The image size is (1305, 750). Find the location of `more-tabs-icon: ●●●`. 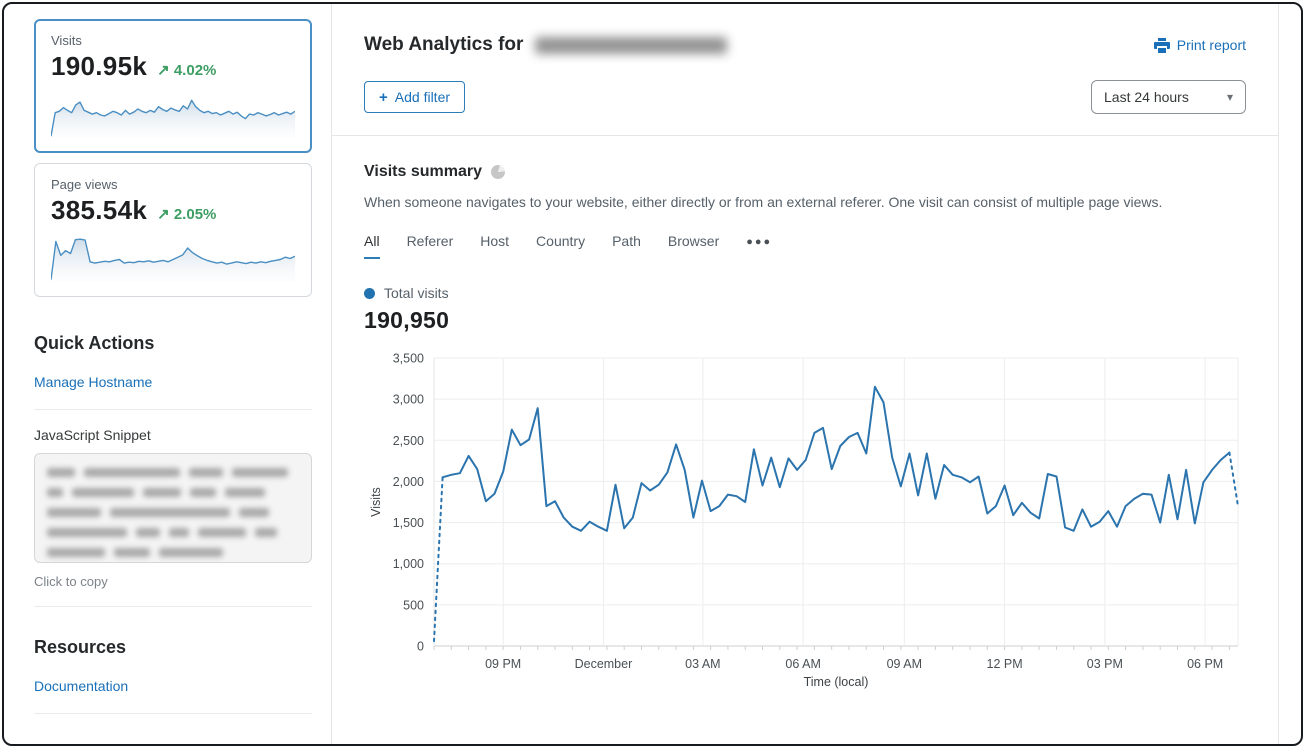

more-tabs-icon: ●●● is located at coordinates (759, 242).